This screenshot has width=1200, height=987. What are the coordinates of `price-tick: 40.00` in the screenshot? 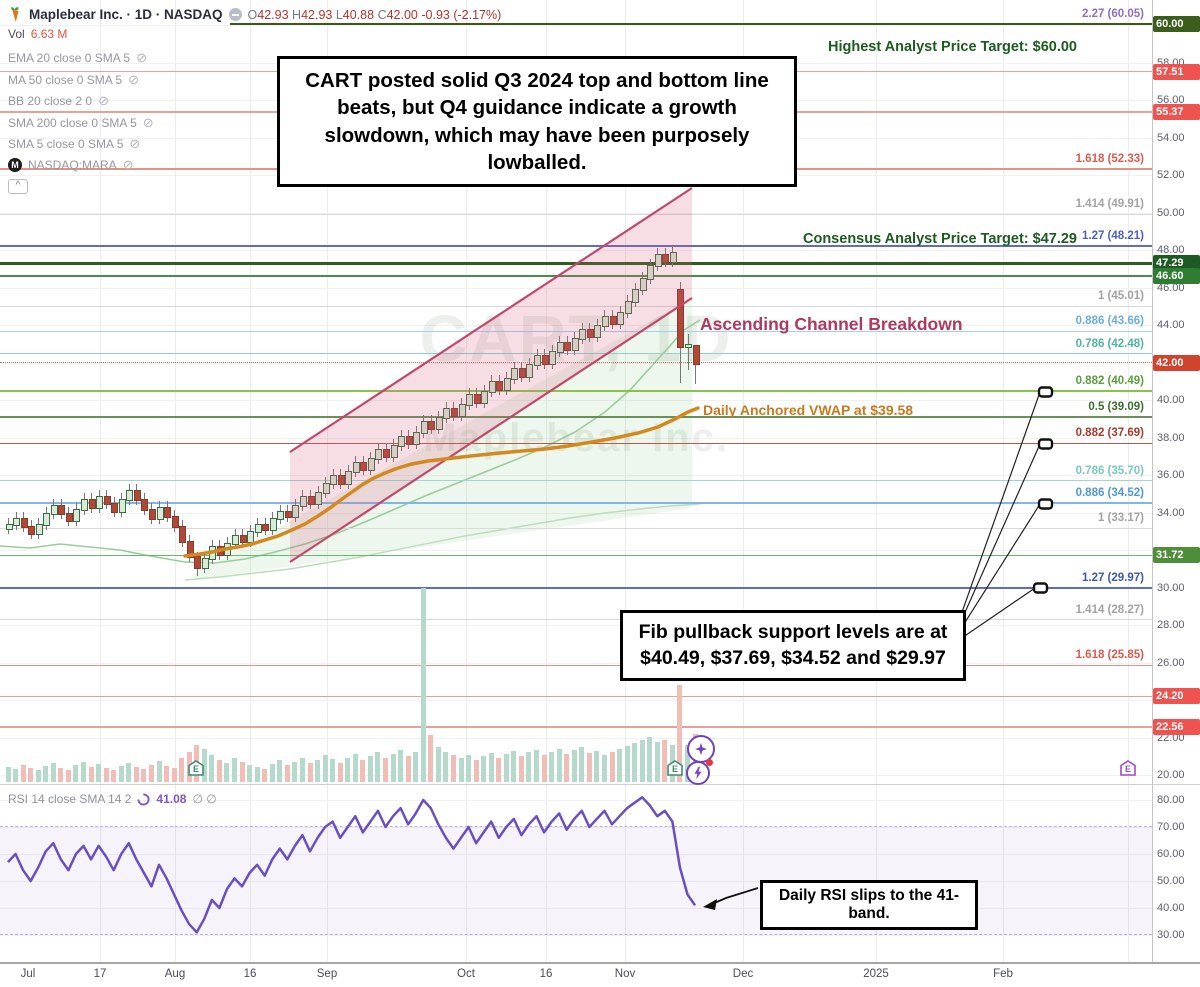 It's located at (1171, 400).